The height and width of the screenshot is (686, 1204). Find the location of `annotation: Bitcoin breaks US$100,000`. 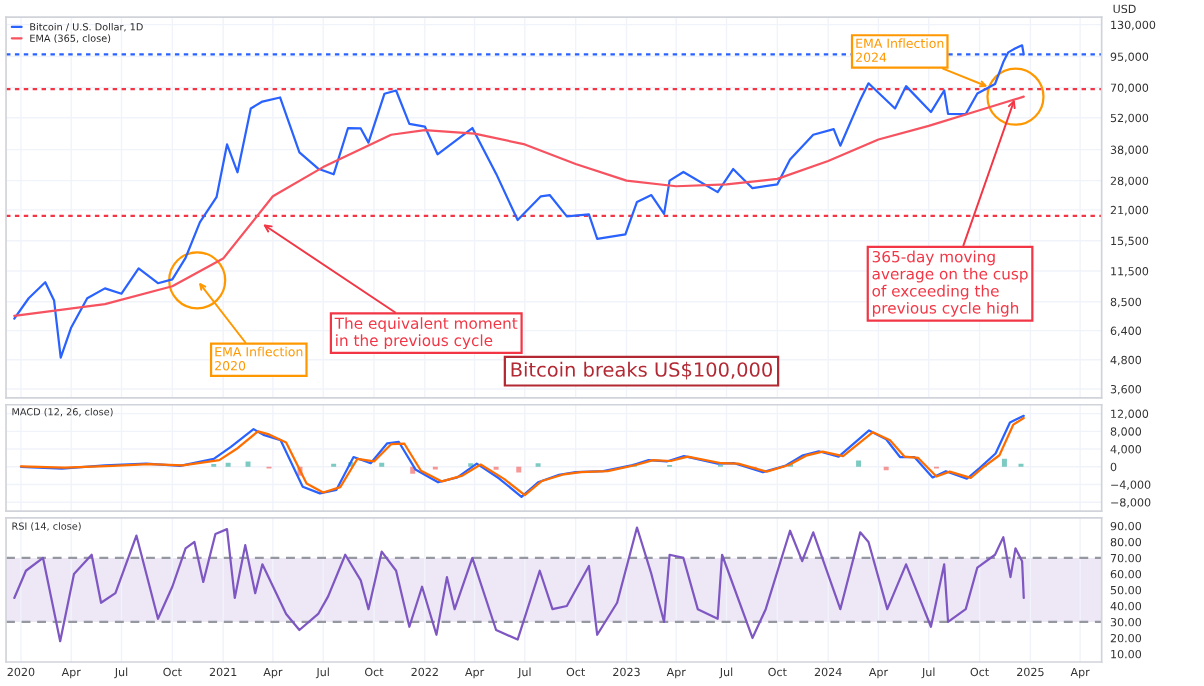

annotation: Bitcoin breaks US$100,000 is located at coordinates (641, 370).